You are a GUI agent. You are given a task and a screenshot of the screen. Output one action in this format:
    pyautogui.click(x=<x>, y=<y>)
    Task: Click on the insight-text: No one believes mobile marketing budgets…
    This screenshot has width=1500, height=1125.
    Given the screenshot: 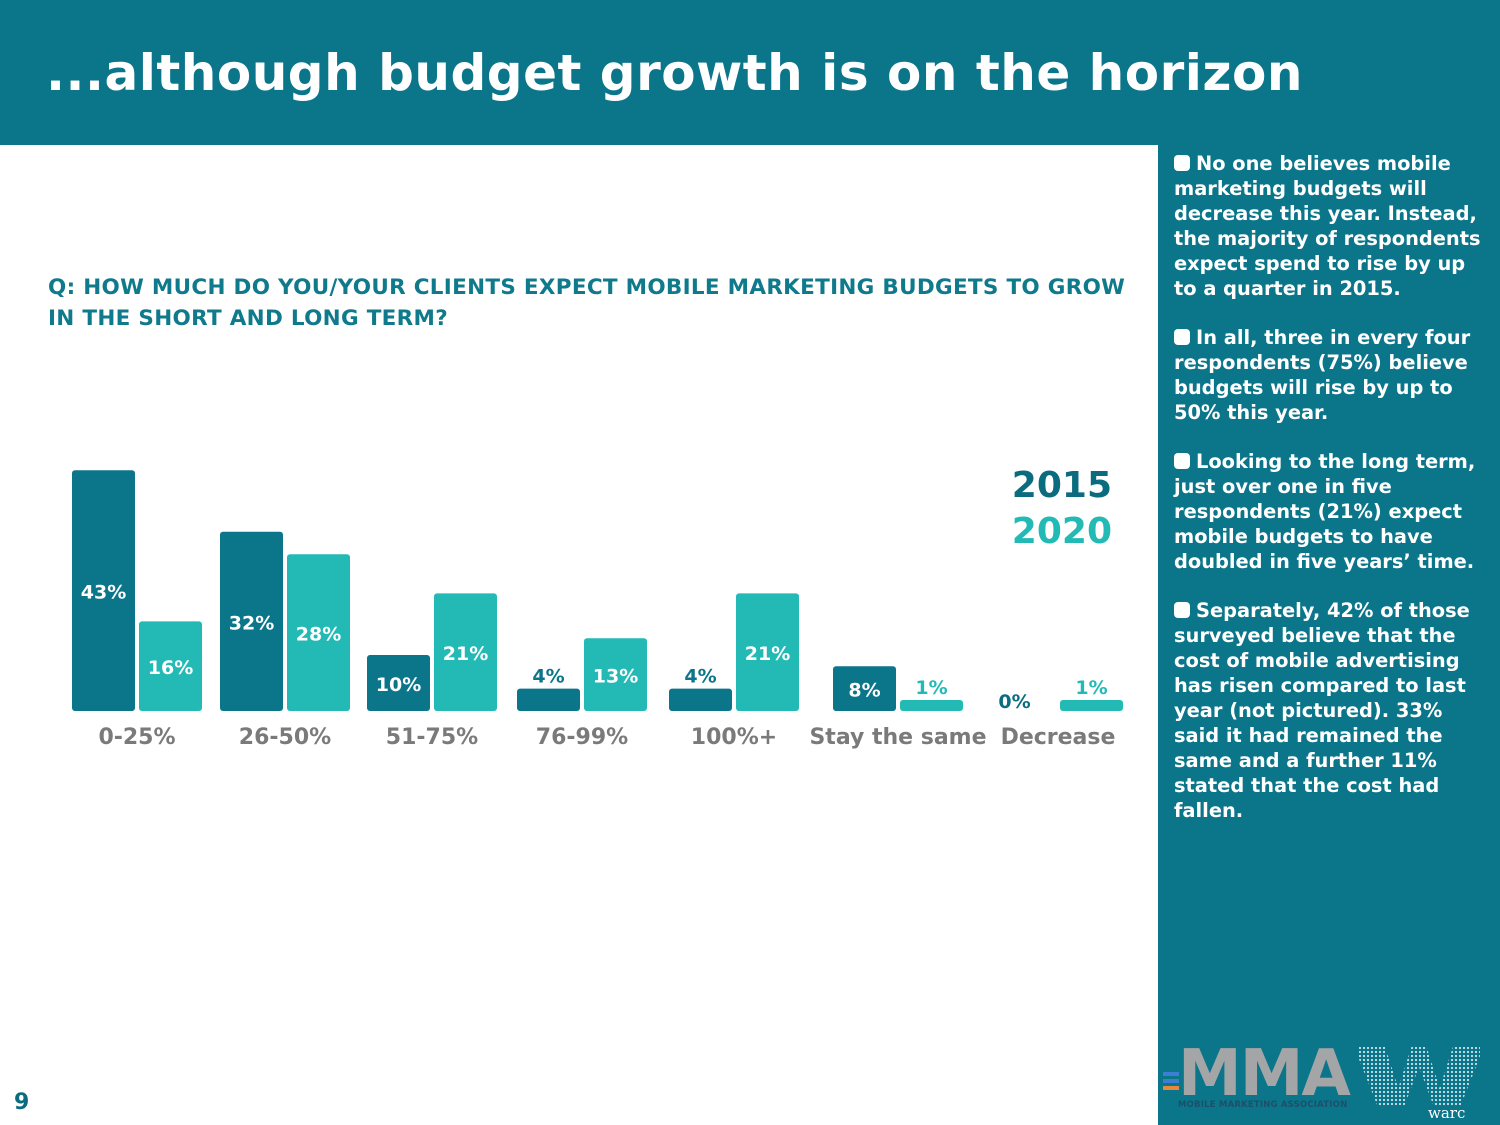 What is the action you would take?
    pyautogui.click(x=1327, y=226)
    